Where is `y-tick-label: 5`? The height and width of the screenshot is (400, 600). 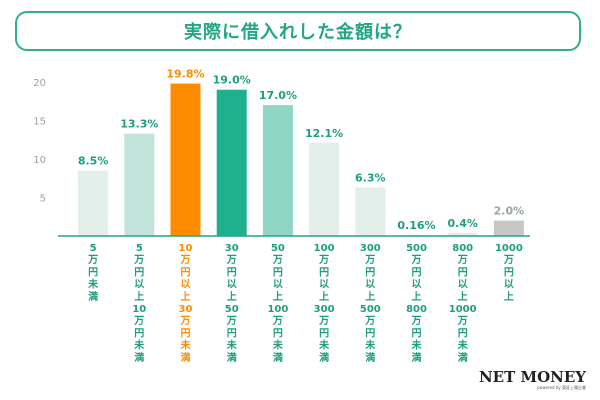 y-tick-label: 5 is located at coordinates (43, 199).